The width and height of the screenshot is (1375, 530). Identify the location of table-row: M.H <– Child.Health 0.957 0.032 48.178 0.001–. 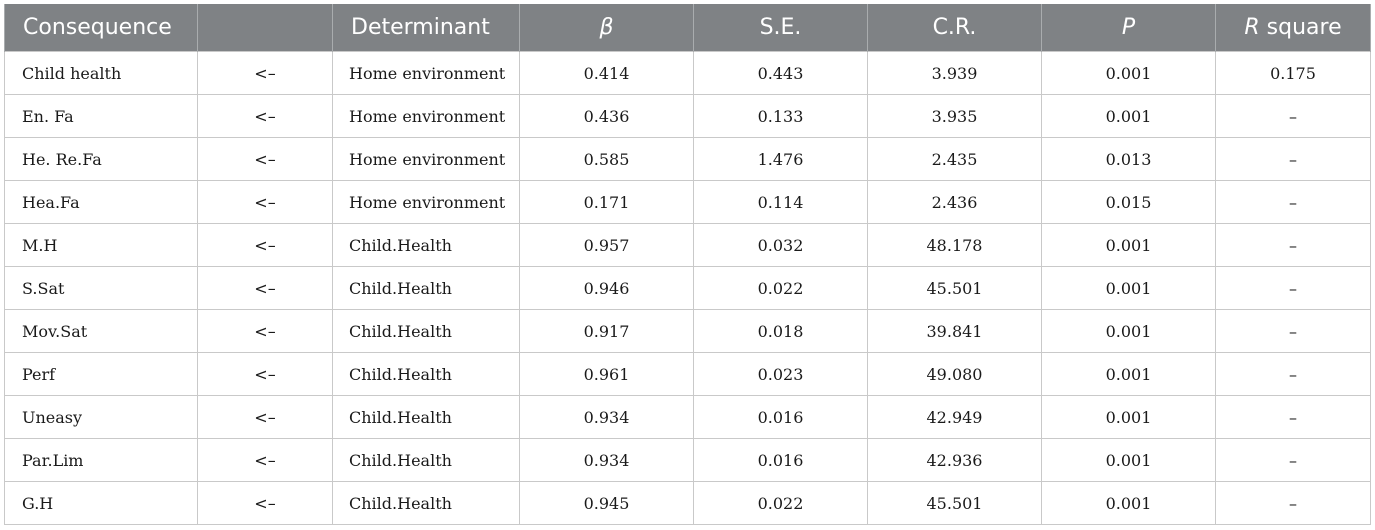
(687, 245).